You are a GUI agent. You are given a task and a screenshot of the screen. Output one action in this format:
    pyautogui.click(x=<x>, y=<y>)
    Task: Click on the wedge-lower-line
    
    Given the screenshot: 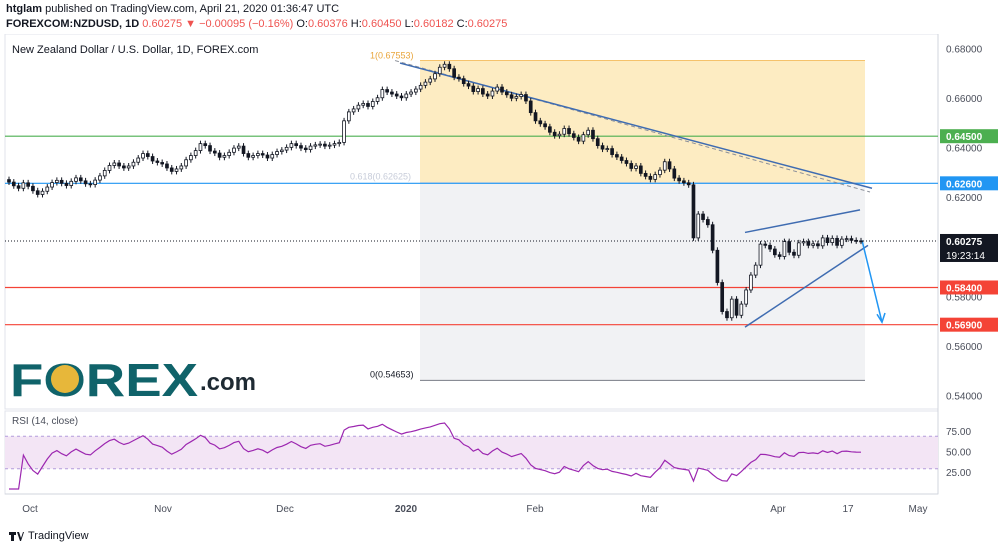 What is the action you would take?
    pyautogui.click(x=806, y=286)
    